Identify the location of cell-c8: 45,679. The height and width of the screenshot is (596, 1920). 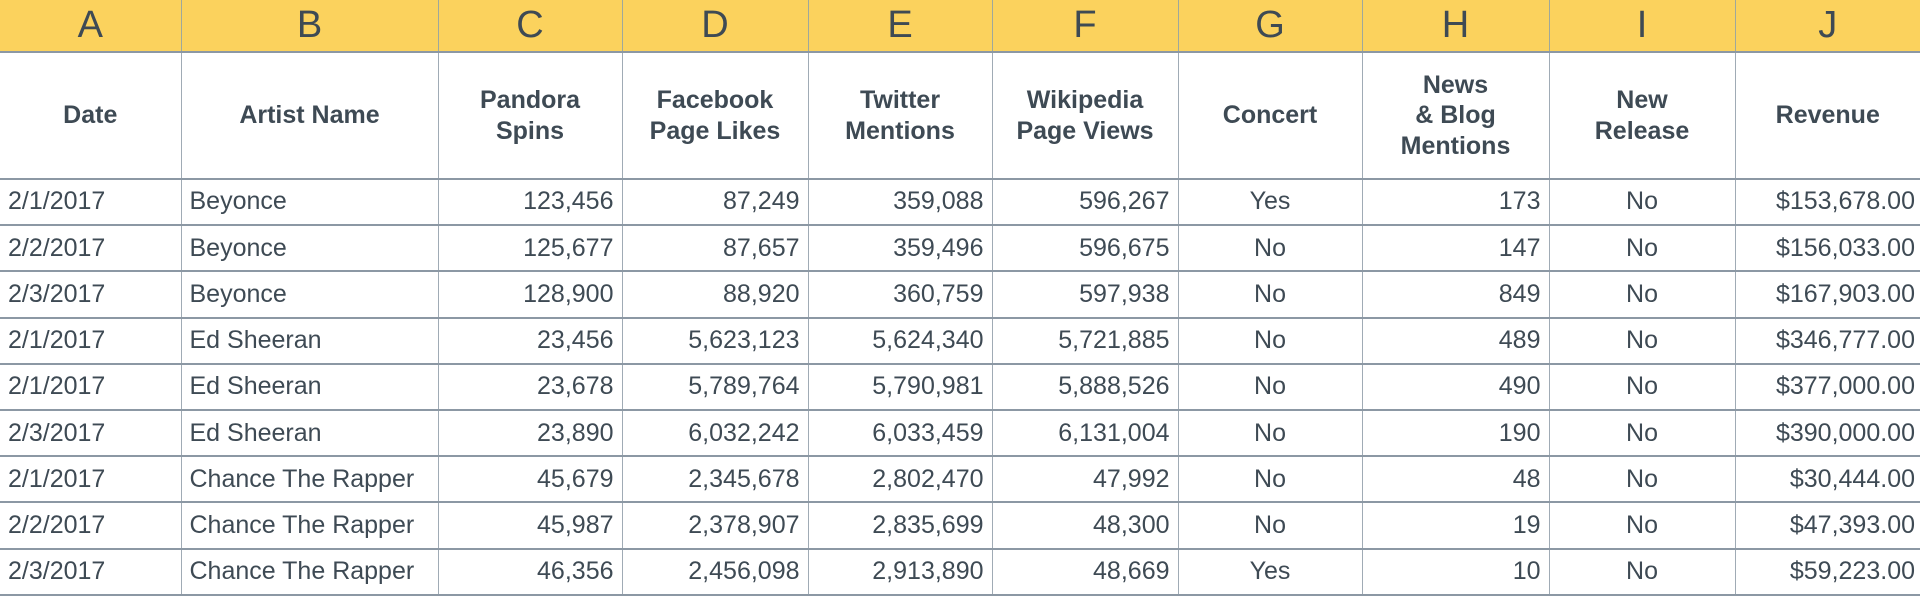
(530, 480).